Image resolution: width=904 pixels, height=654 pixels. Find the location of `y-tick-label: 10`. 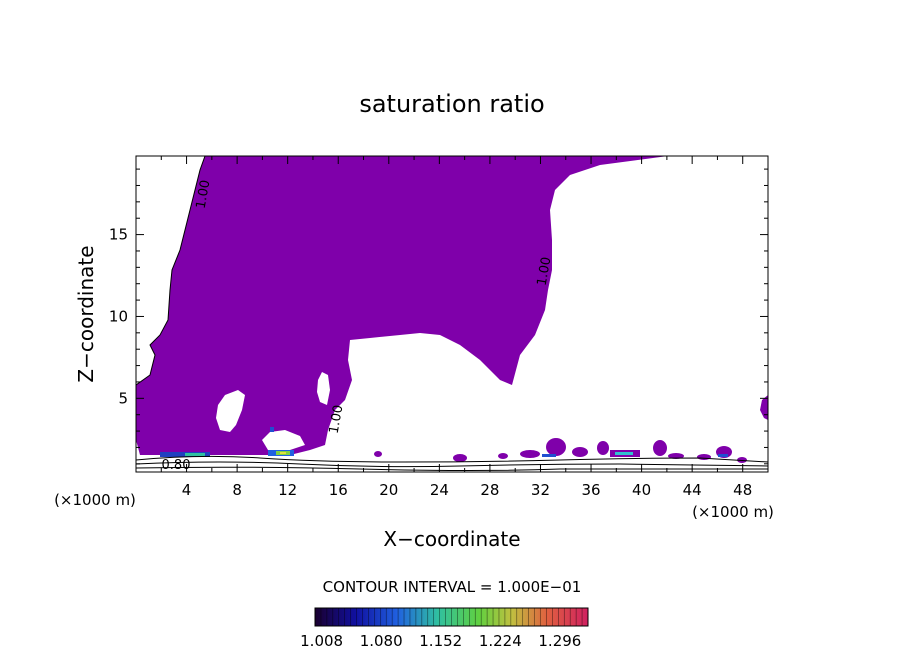

y-tick-label: 10 is located at coordinates (118, 316).